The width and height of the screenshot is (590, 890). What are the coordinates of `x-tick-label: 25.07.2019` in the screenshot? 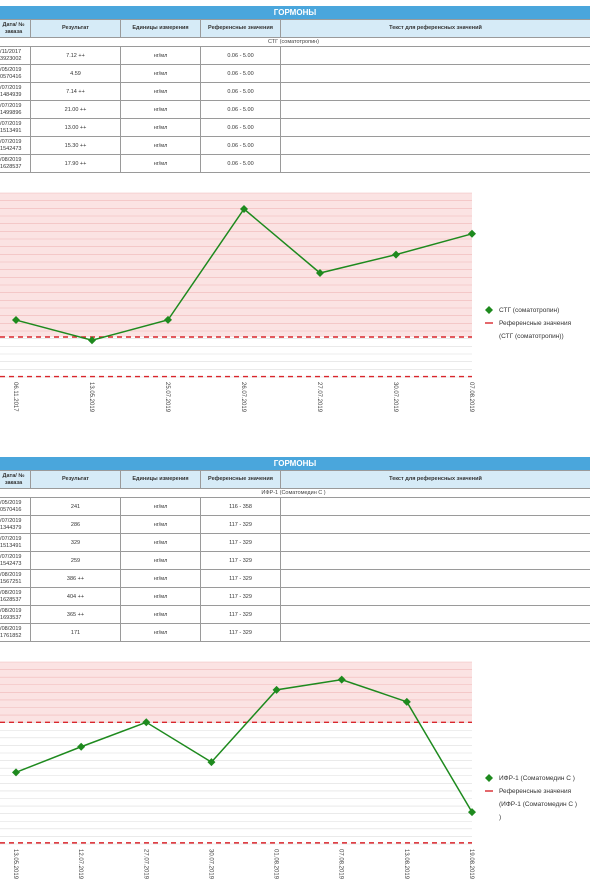 It's located at (167, 397).